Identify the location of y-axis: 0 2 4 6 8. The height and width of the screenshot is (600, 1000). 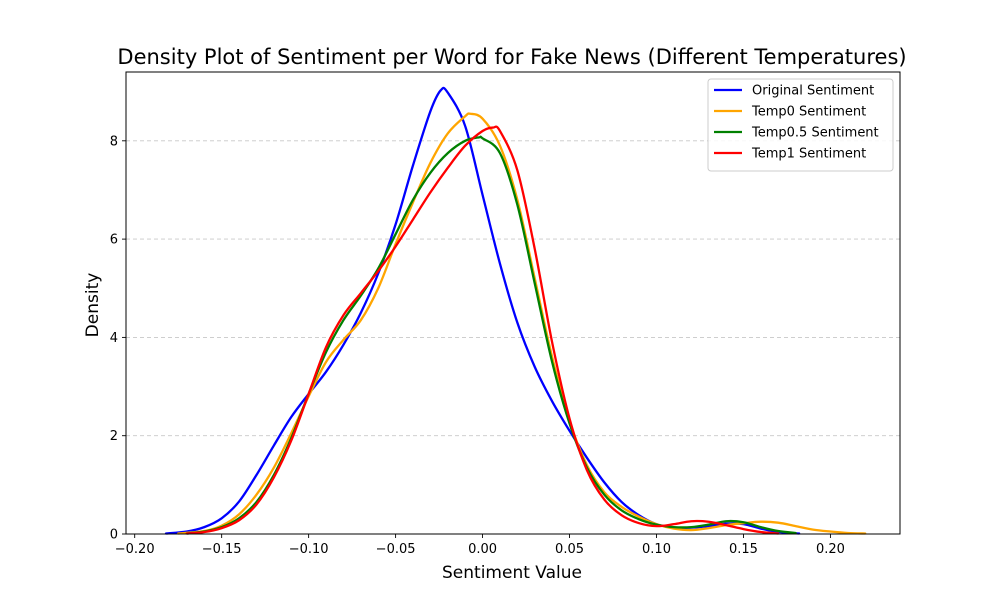
(118, 338).